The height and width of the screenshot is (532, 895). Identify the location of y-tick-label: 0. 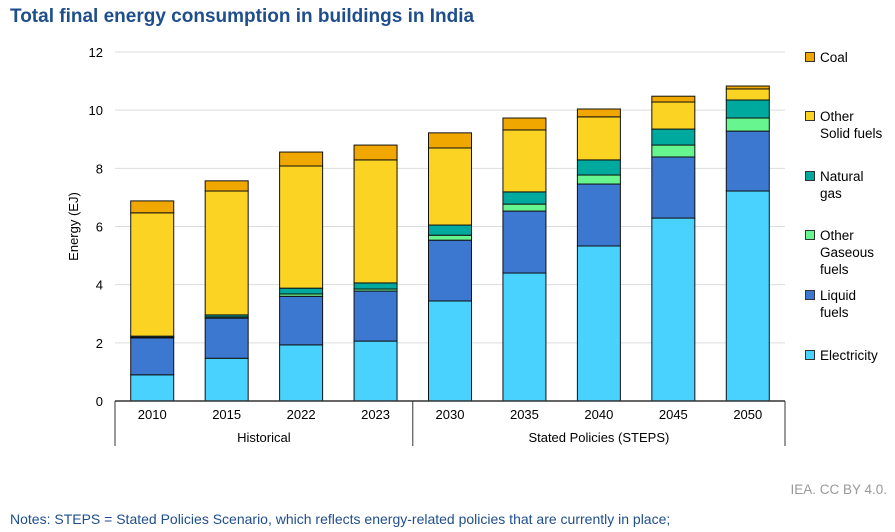
(99, 401).